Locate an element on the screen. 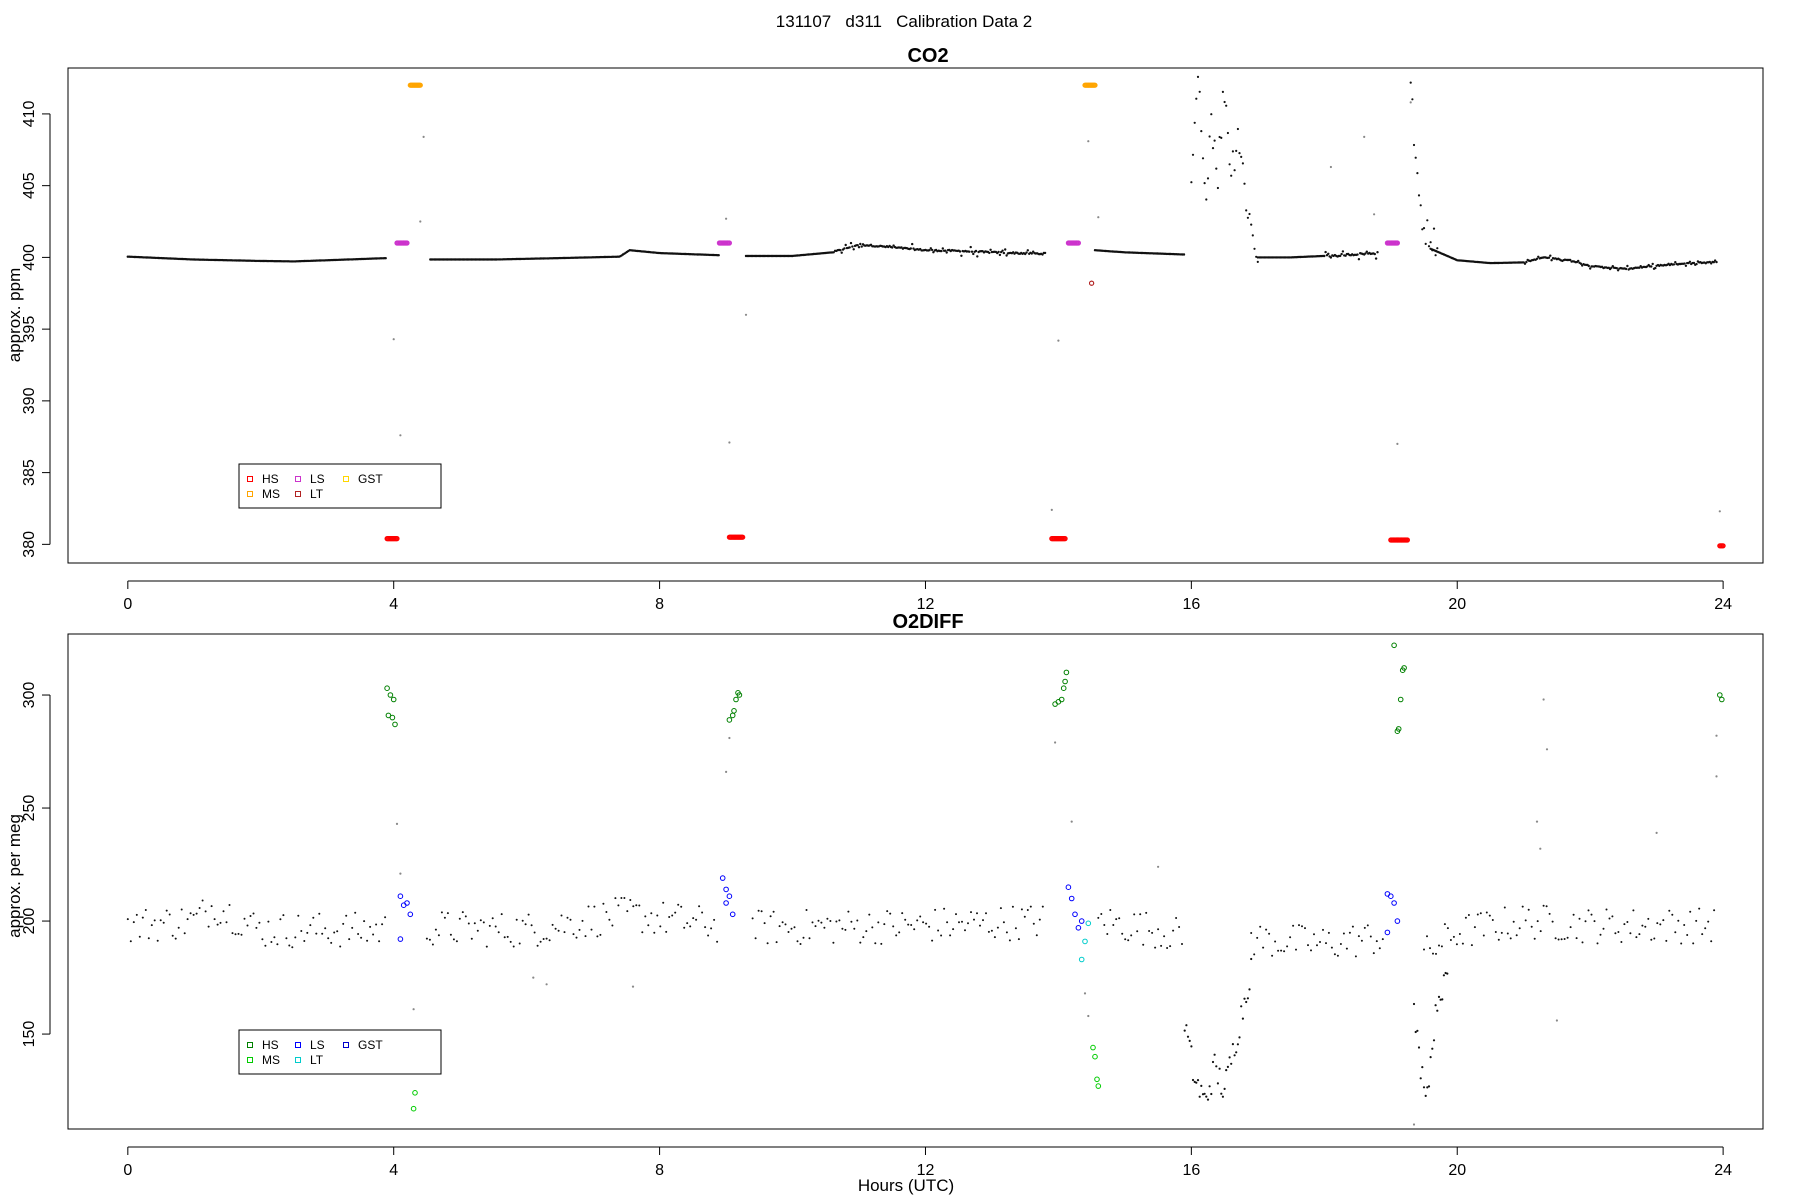  o2diff-panel-title: O2DIFF is located at coordinates (927, 622).